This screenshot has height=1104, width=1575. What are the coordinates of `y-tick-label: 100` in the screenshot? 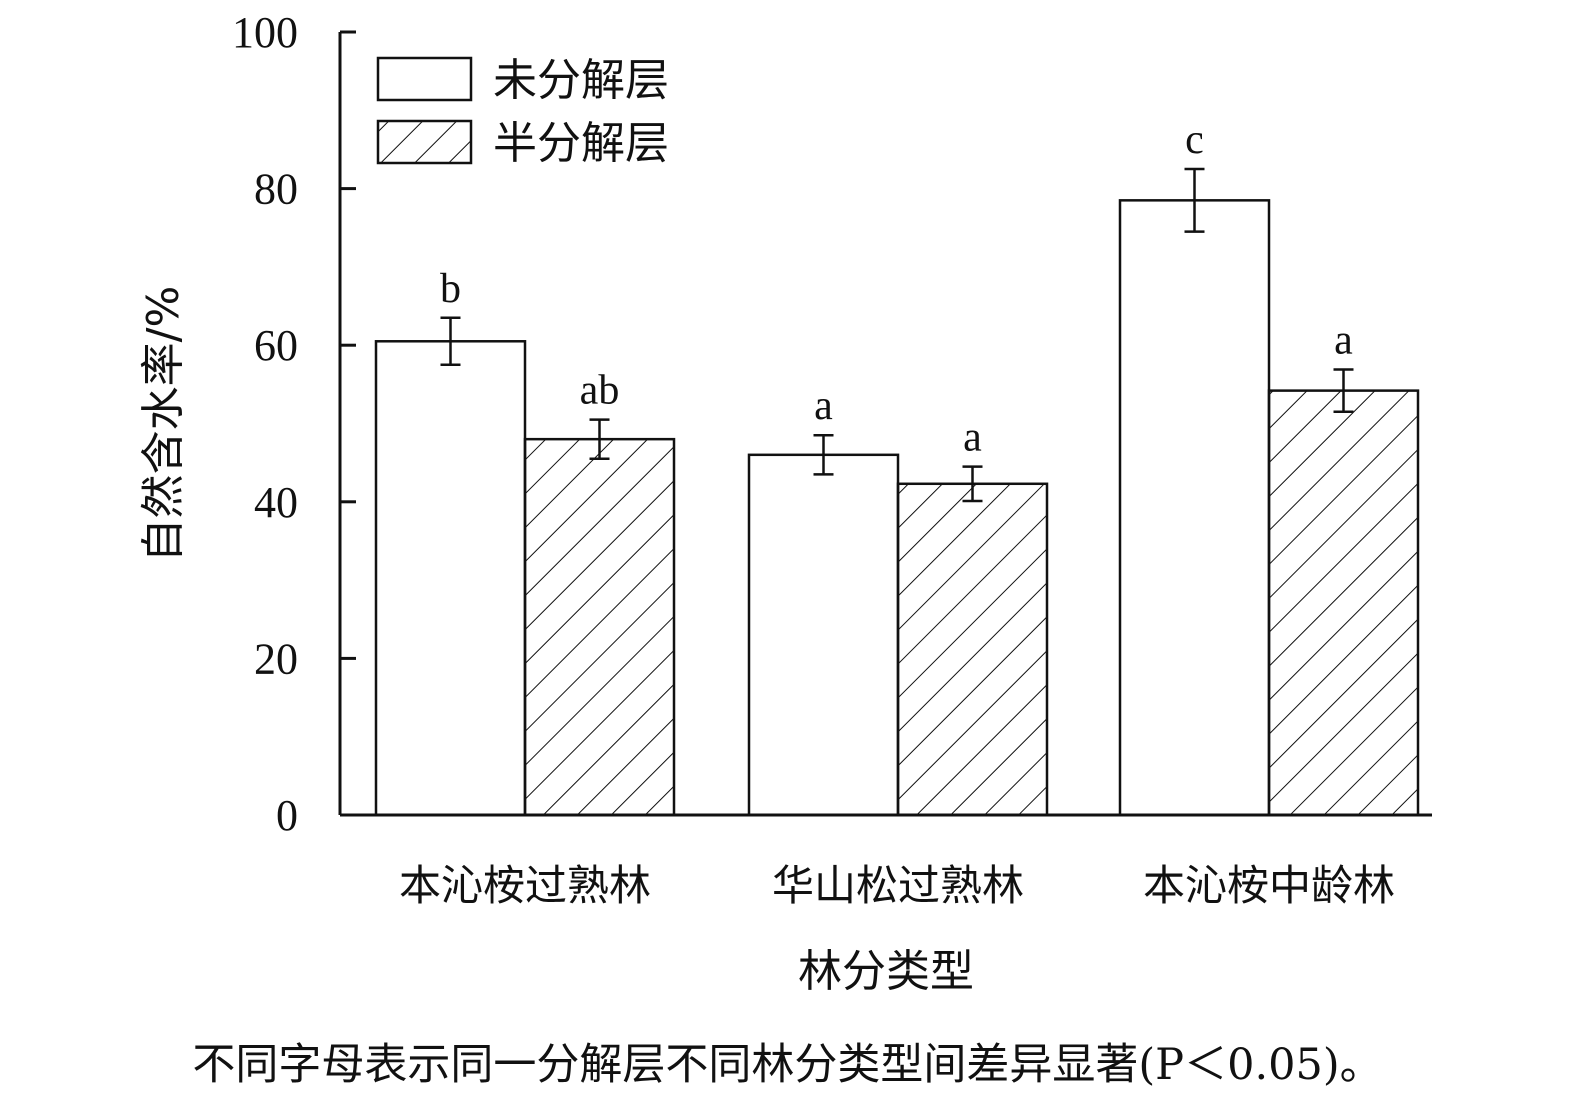 It's located at (265, 32).